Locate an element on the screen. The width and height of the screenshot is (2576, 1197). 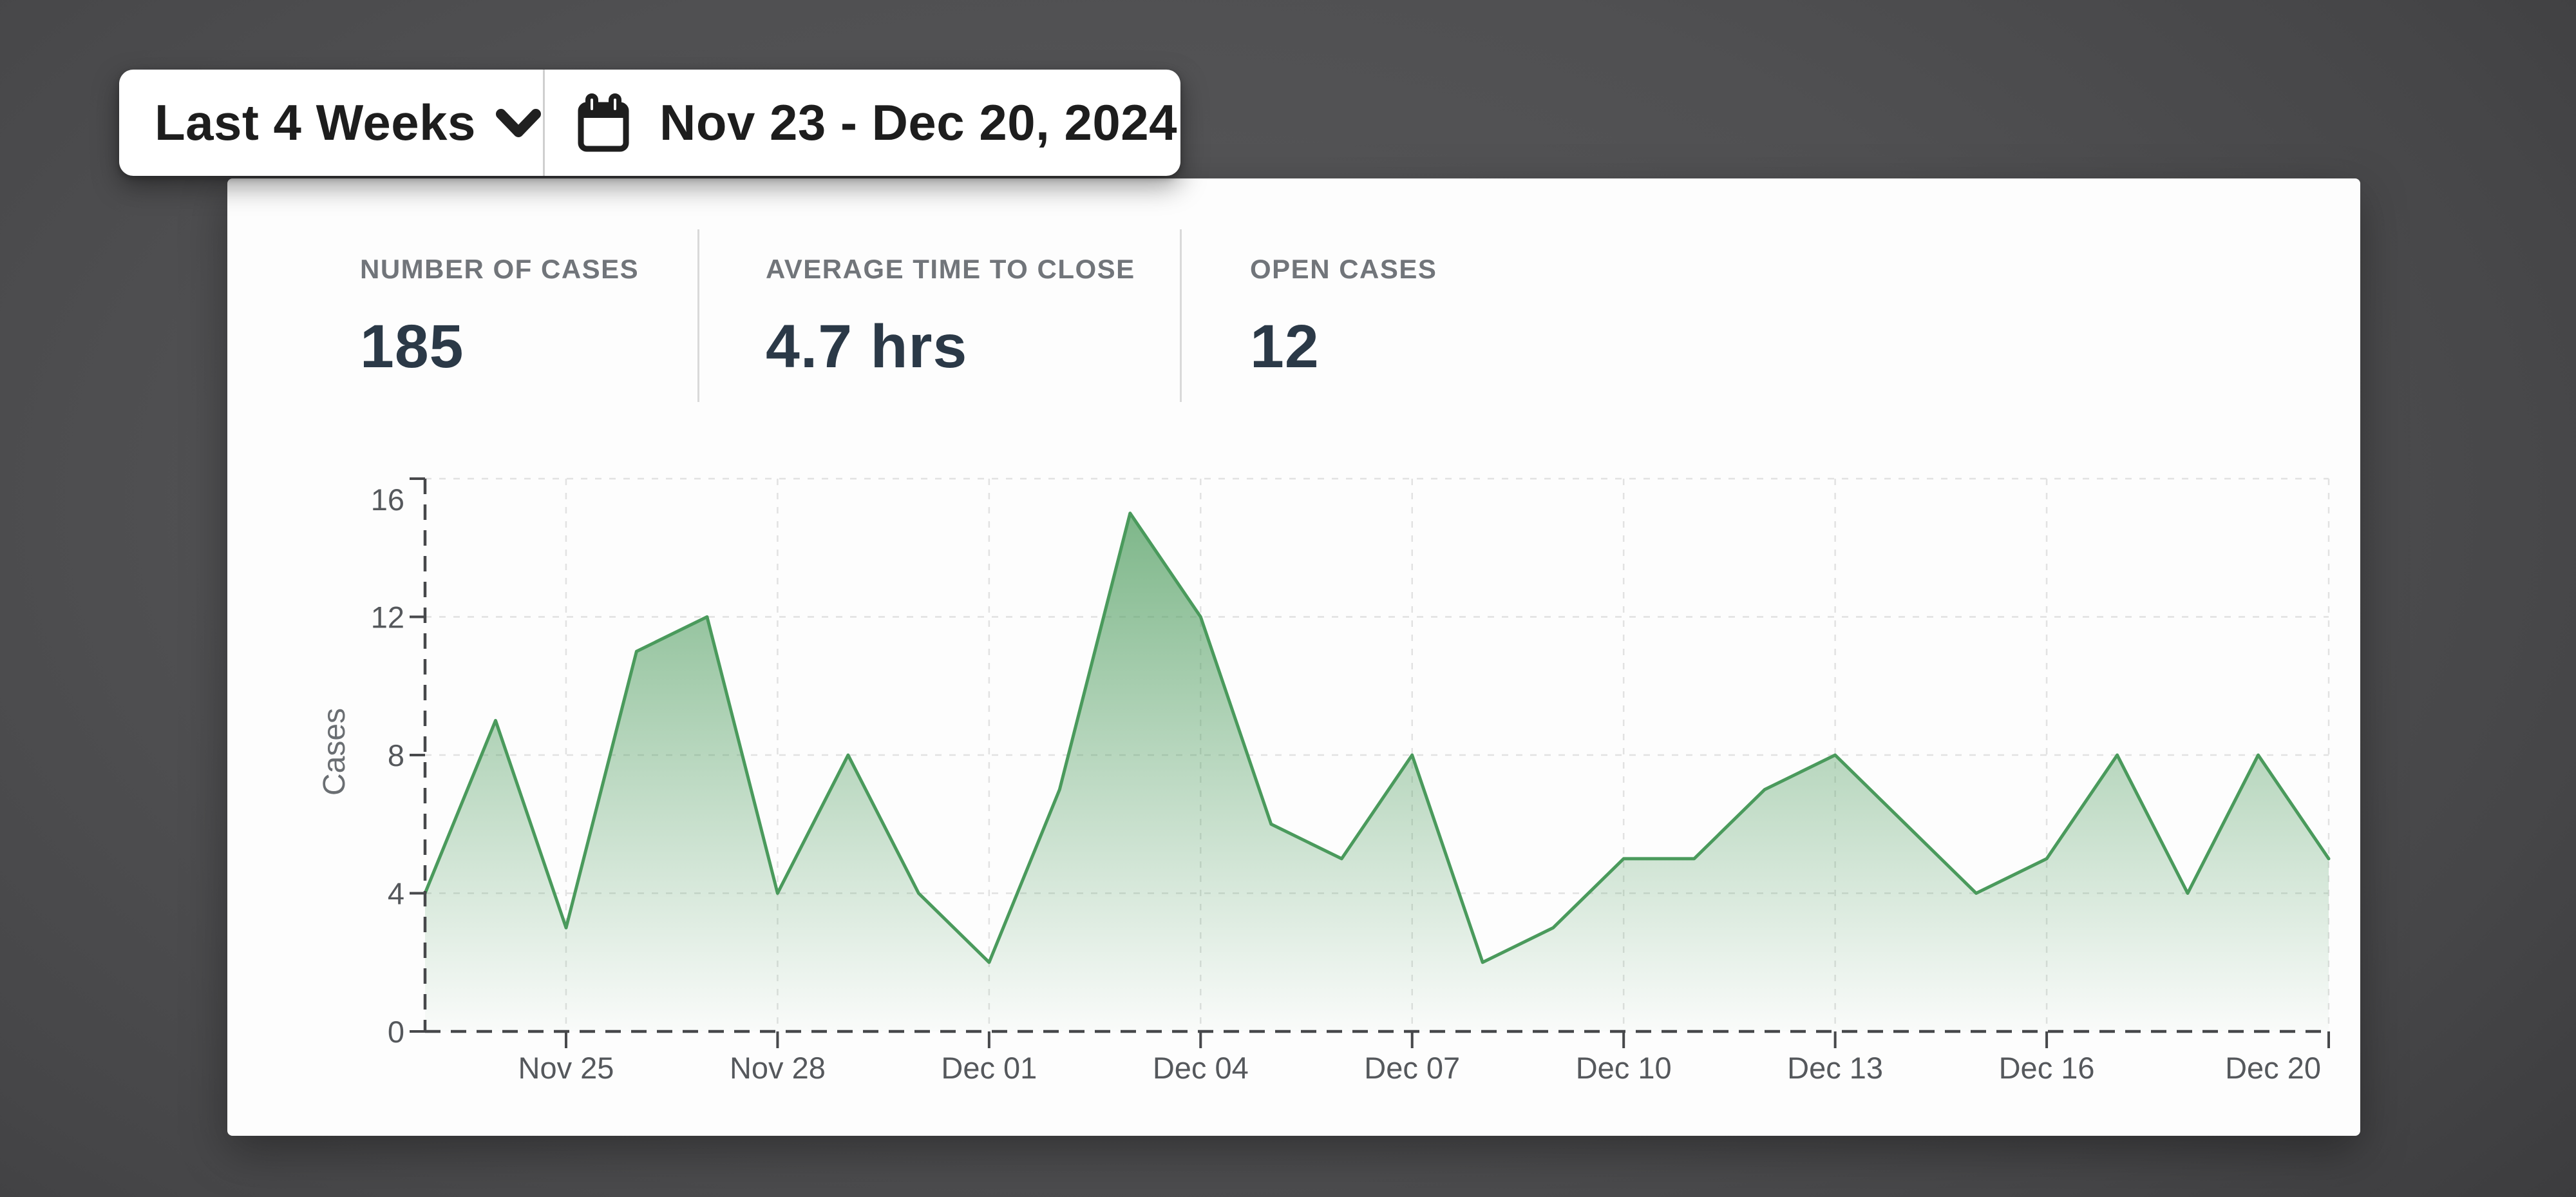
x-tick-label: Dec 04 is located at coordinates (1201, 1068).